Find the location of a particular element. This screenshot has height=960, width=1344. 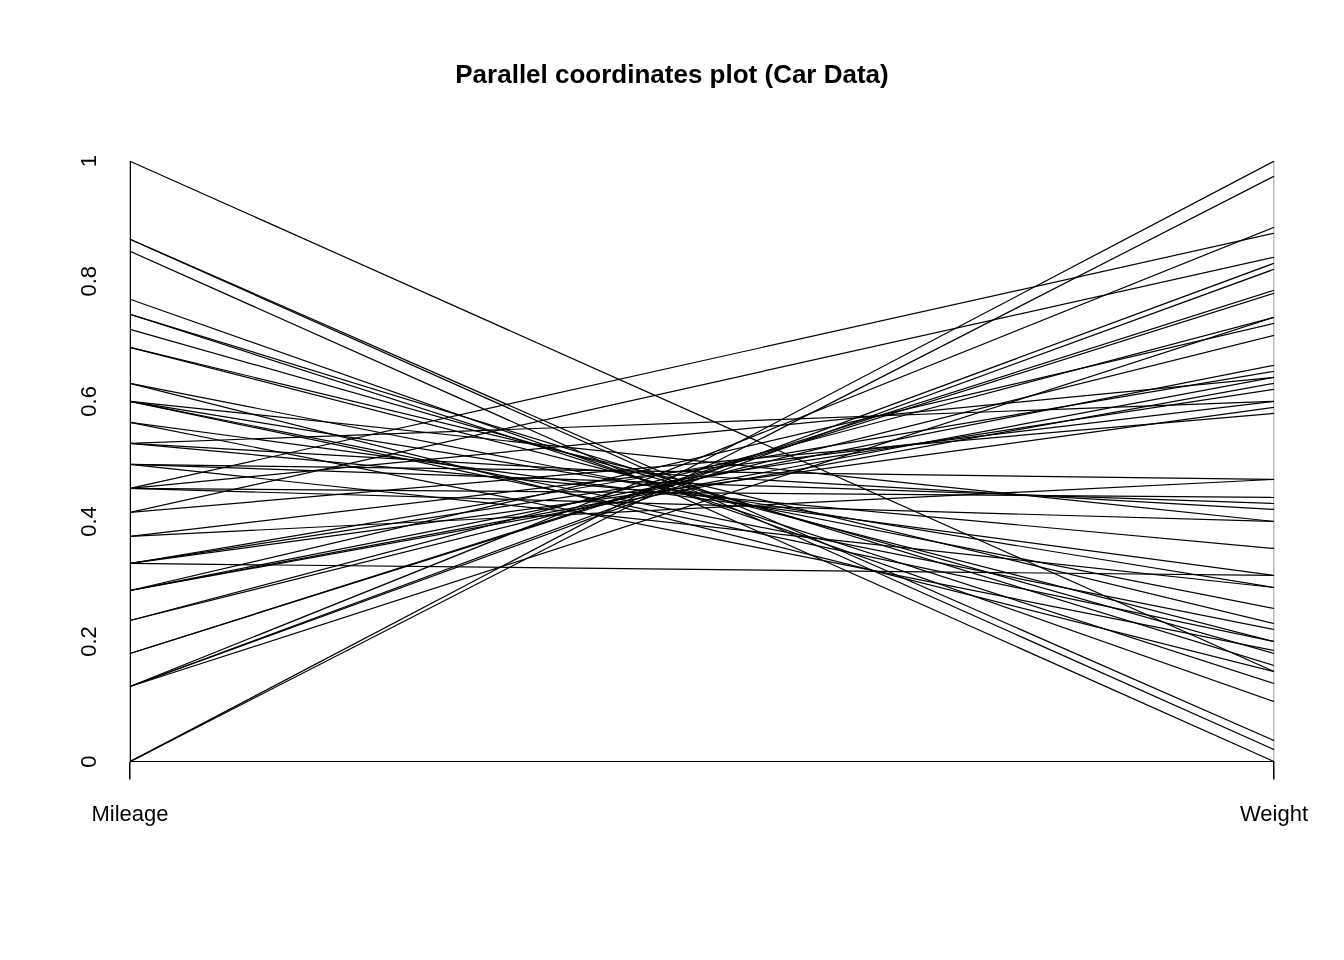

y-tick-label: 0.8 is located at coordinates (89, 281).